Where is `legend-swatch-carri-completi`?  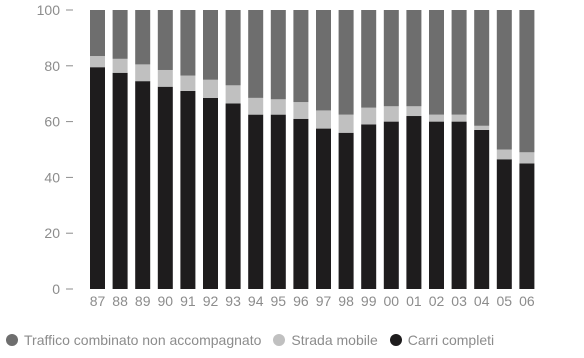
legend-swatch-carri-completi is located at coordinates (395, 340).